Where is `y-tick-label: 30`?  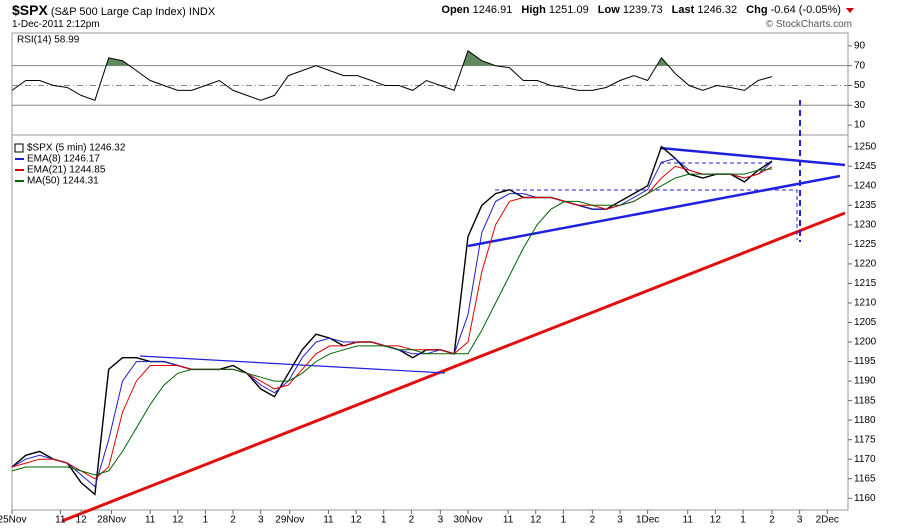
y-tick-label: 30 is located at coordinates (860, 105).